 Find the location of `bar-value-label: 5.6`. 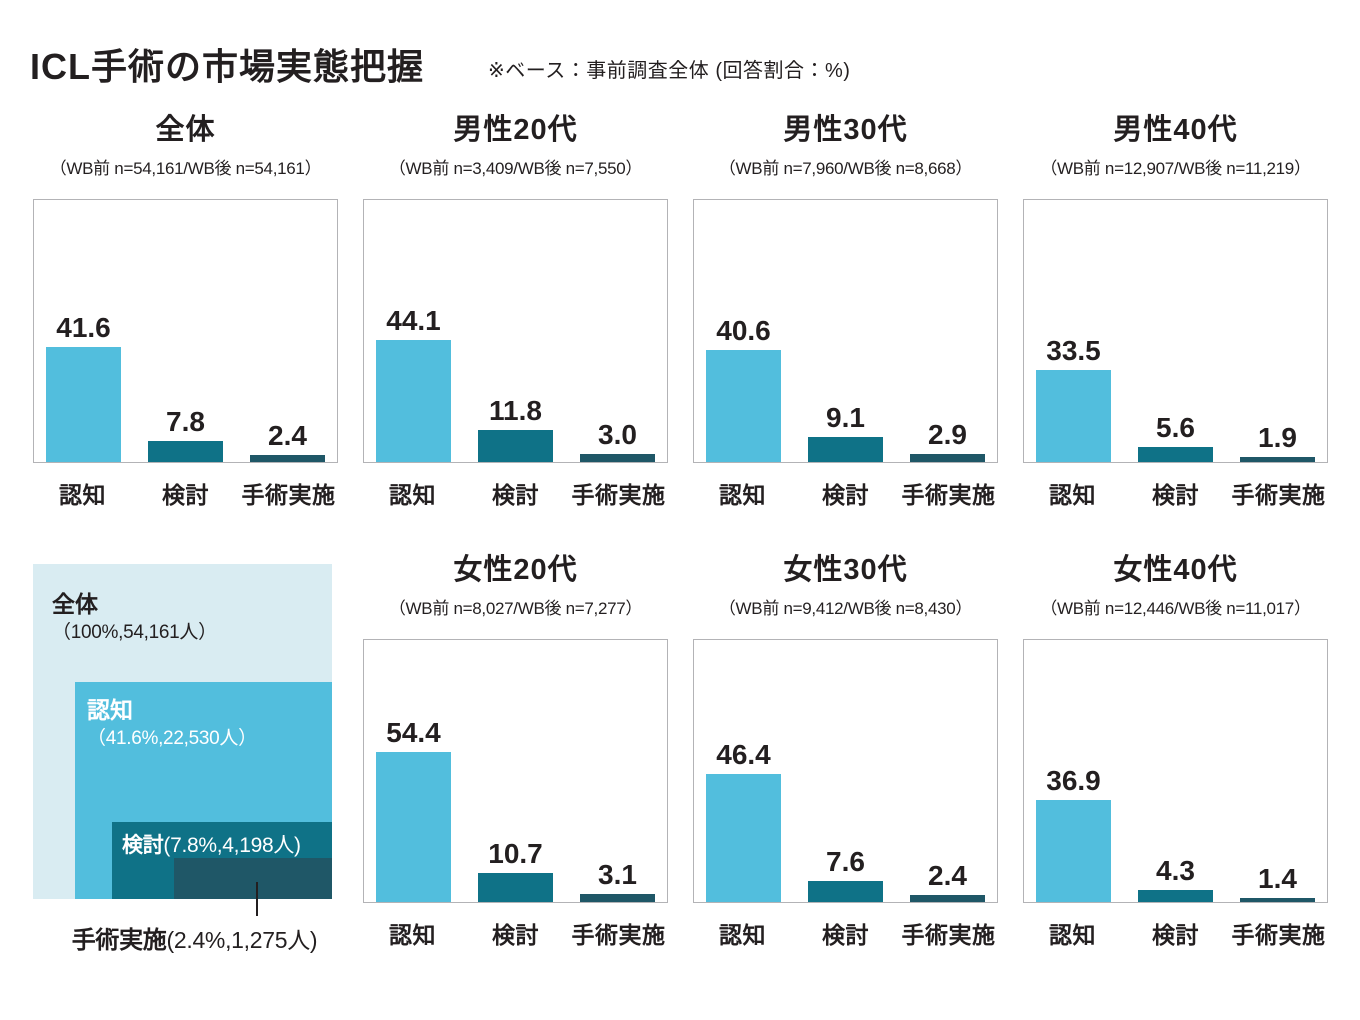

bar-value-label: 5.6 is located at coordinates (1175, 427).